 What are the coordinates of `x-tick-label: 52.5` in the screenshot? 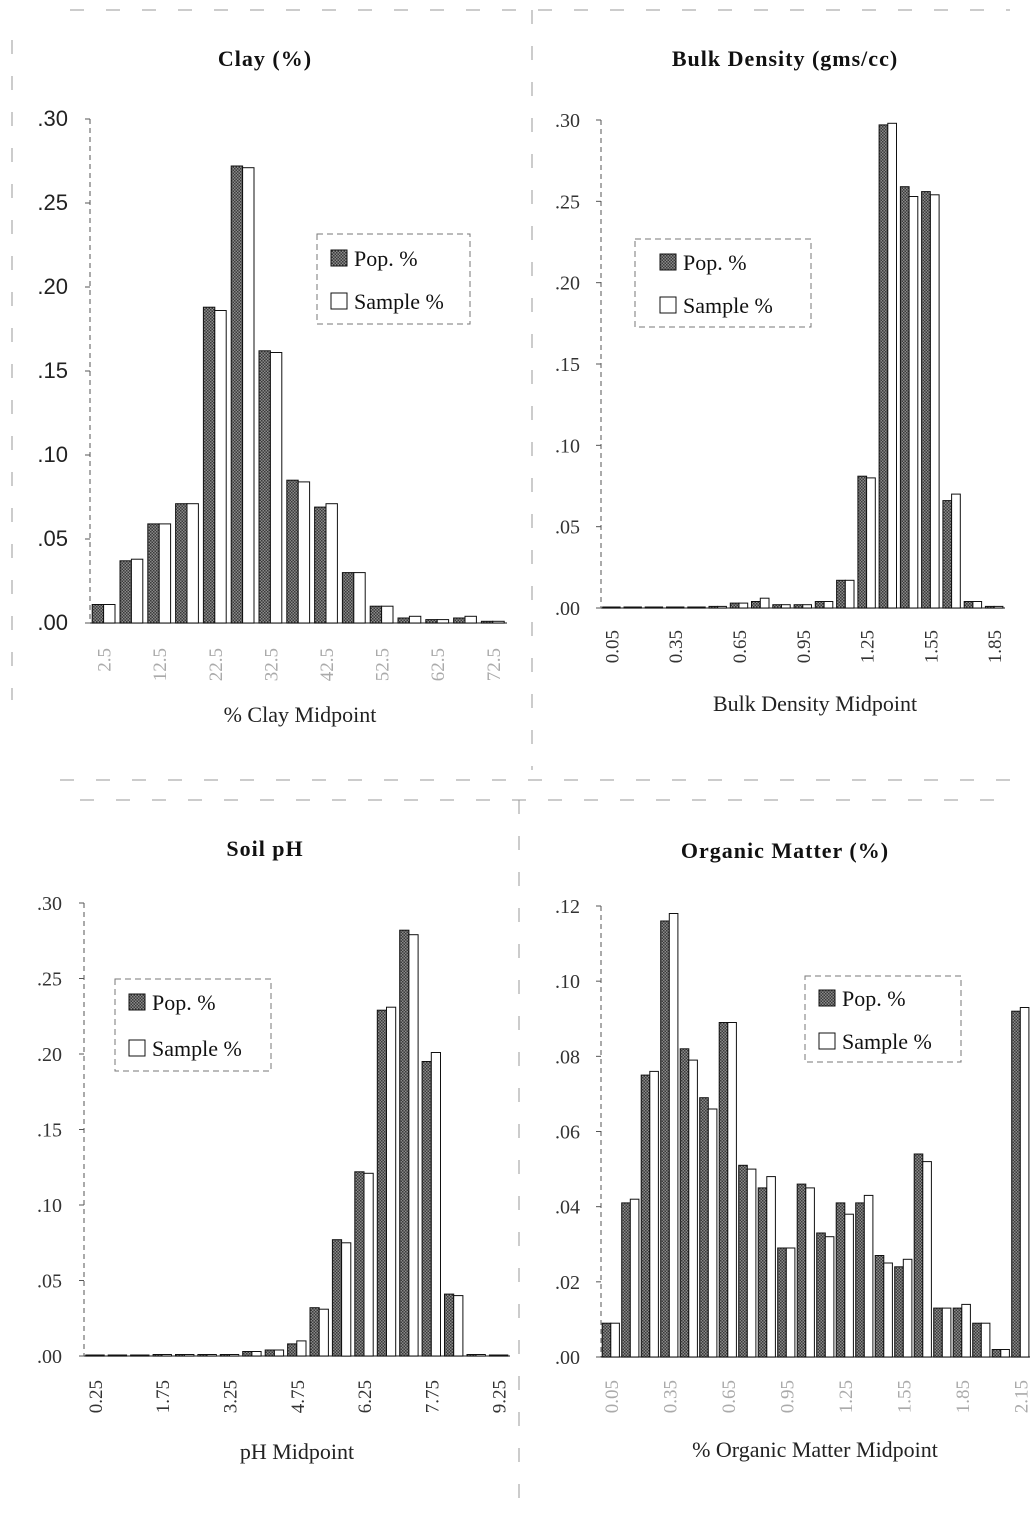 It's located at (383, 664).